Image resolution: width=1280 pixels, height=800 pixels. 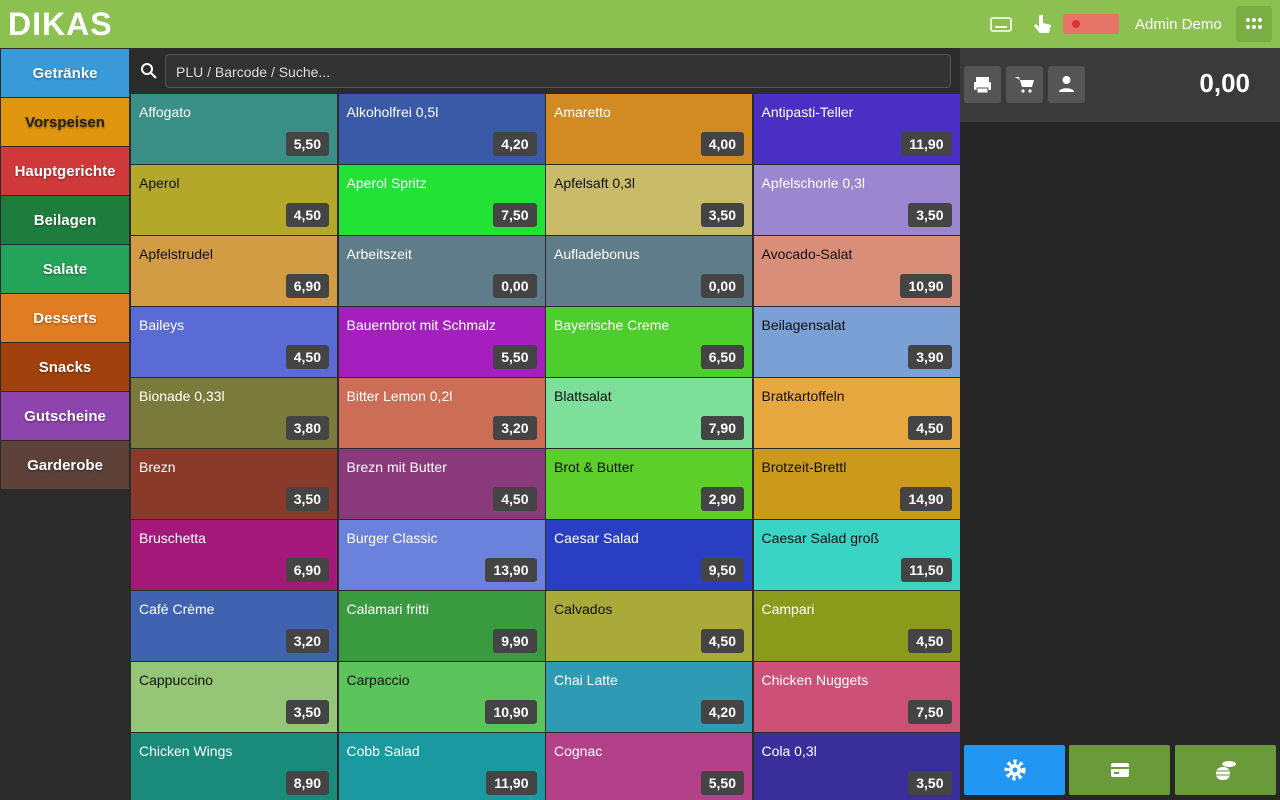 I want to click on product-name: Cobb Salad, so click(x=383, y=751).